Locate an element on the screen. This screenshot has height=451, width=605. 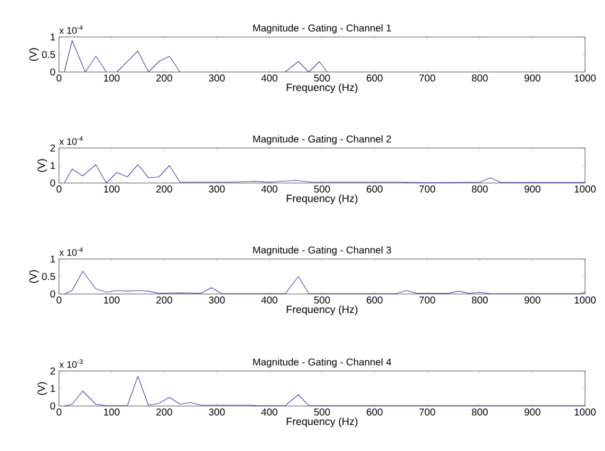
text: x 10$^{-3}$ is located at coordinates (71, 363).